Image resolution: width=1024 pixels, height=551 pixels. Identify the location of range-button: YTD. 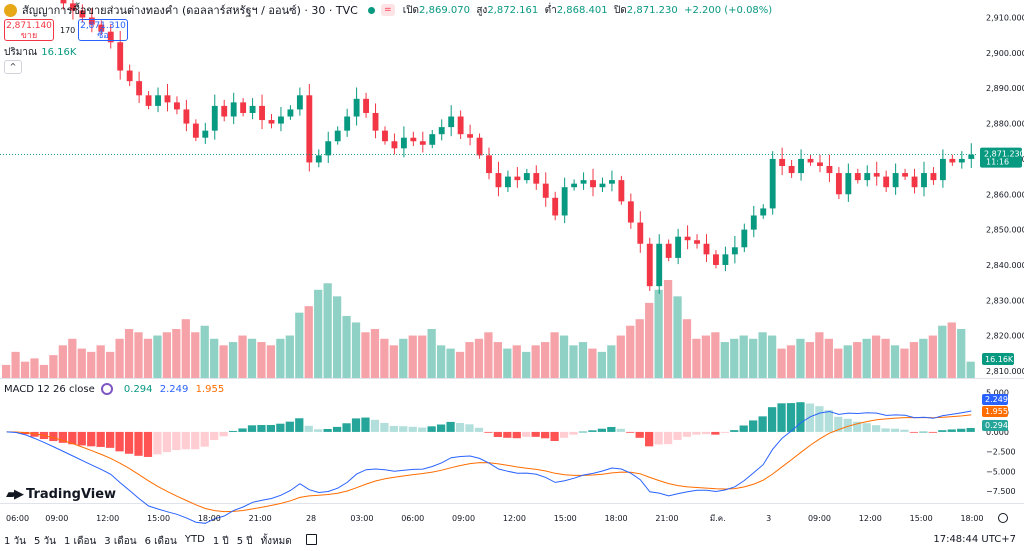
(194, 539).